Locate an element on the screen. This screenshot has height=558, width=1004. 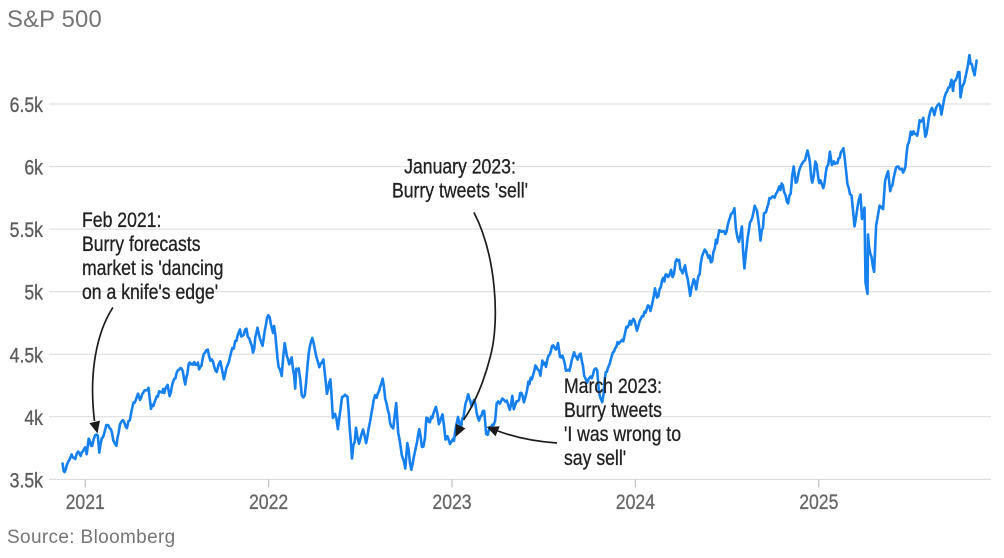
svg-text: Burry forecasts is located at coordinates (141, 245).